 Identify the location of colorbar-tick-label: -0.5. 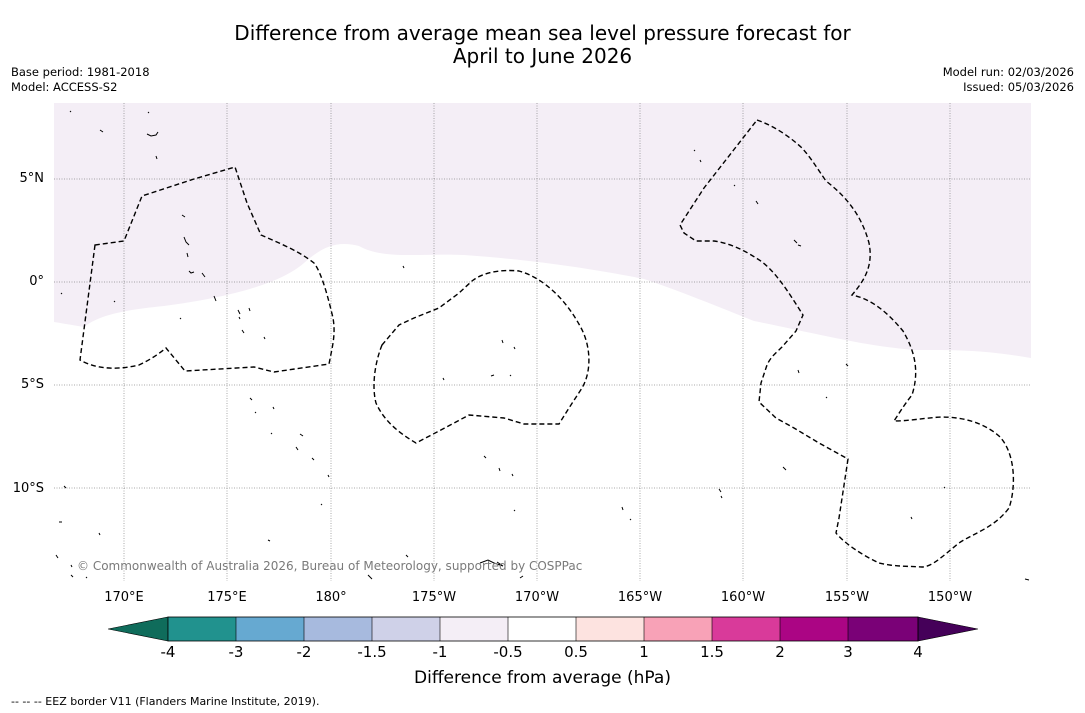
(508, 652).